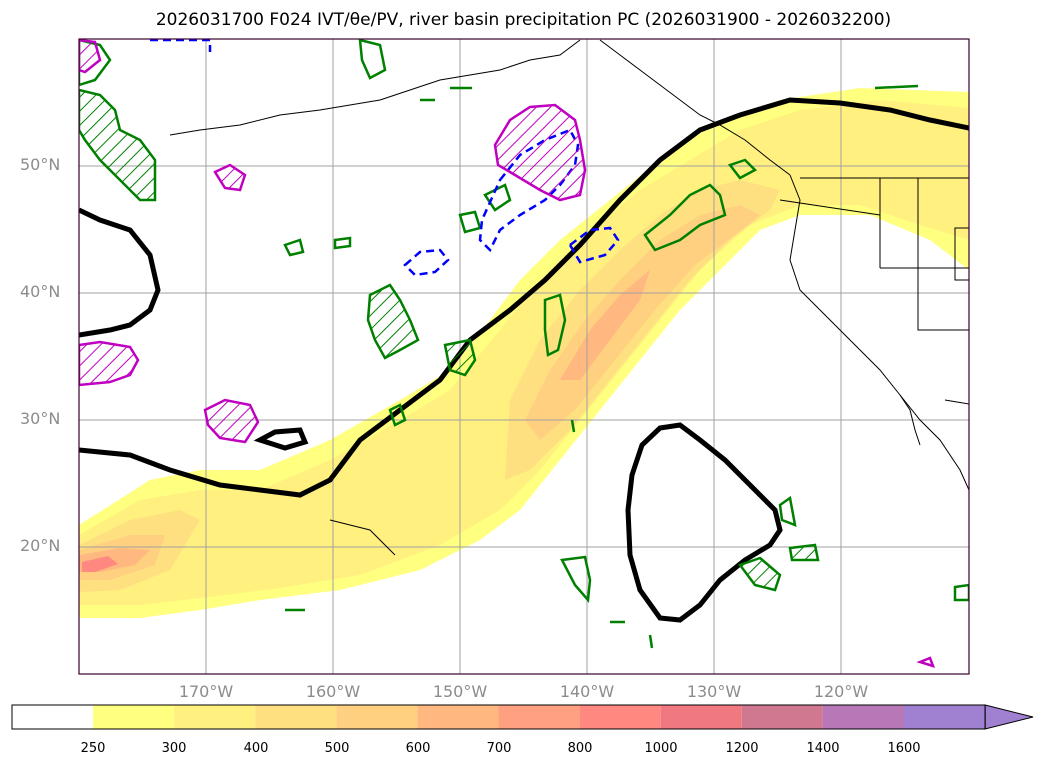  I want to click on lat-label-30n: 30°N, so click(40, 418).